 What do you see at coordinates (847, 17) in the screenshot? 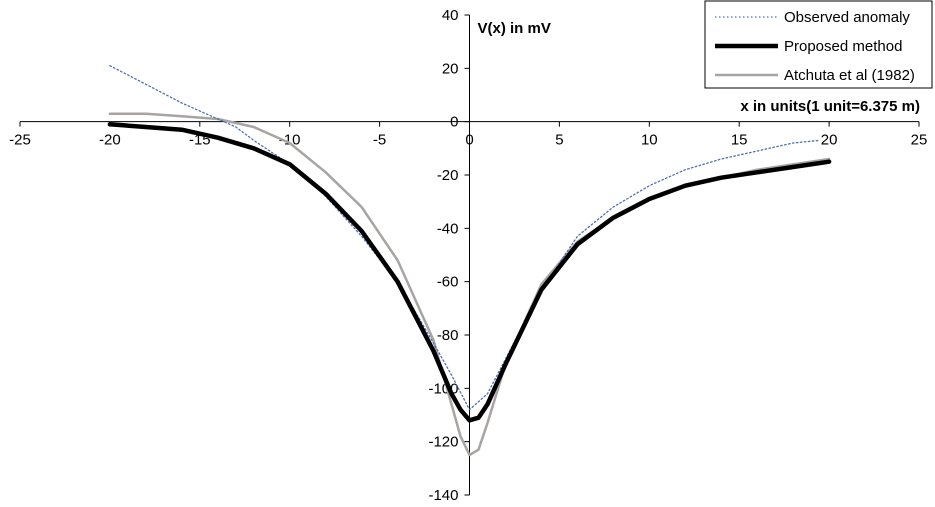
I see `legend-label-observed: Observed anomaly` at bounding box center [847, 17].